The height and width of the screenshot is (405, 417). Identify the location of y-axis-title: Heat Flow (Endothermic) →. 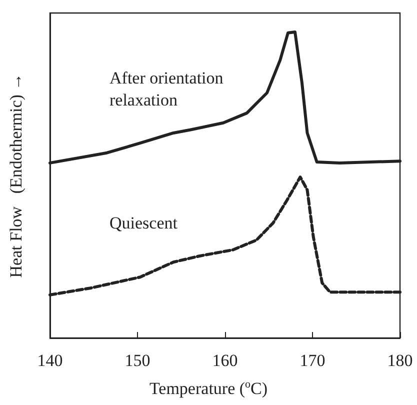
(16, 175).